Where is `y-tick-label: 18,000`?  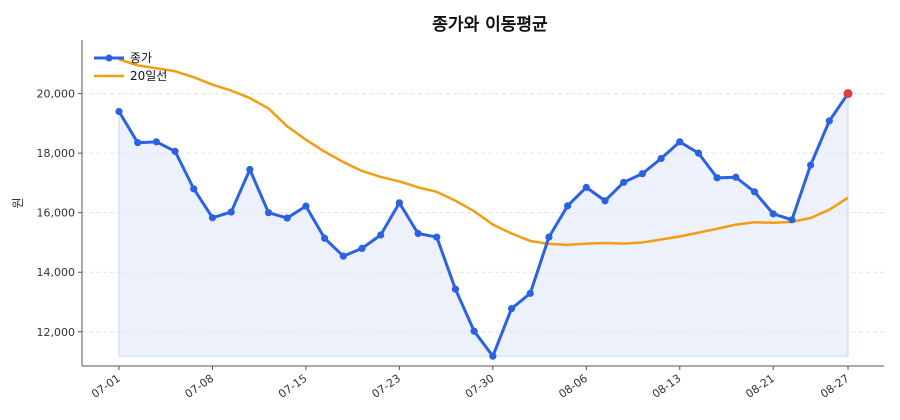
y-tick-label: 18,000 is located at coordinates (56, 153).